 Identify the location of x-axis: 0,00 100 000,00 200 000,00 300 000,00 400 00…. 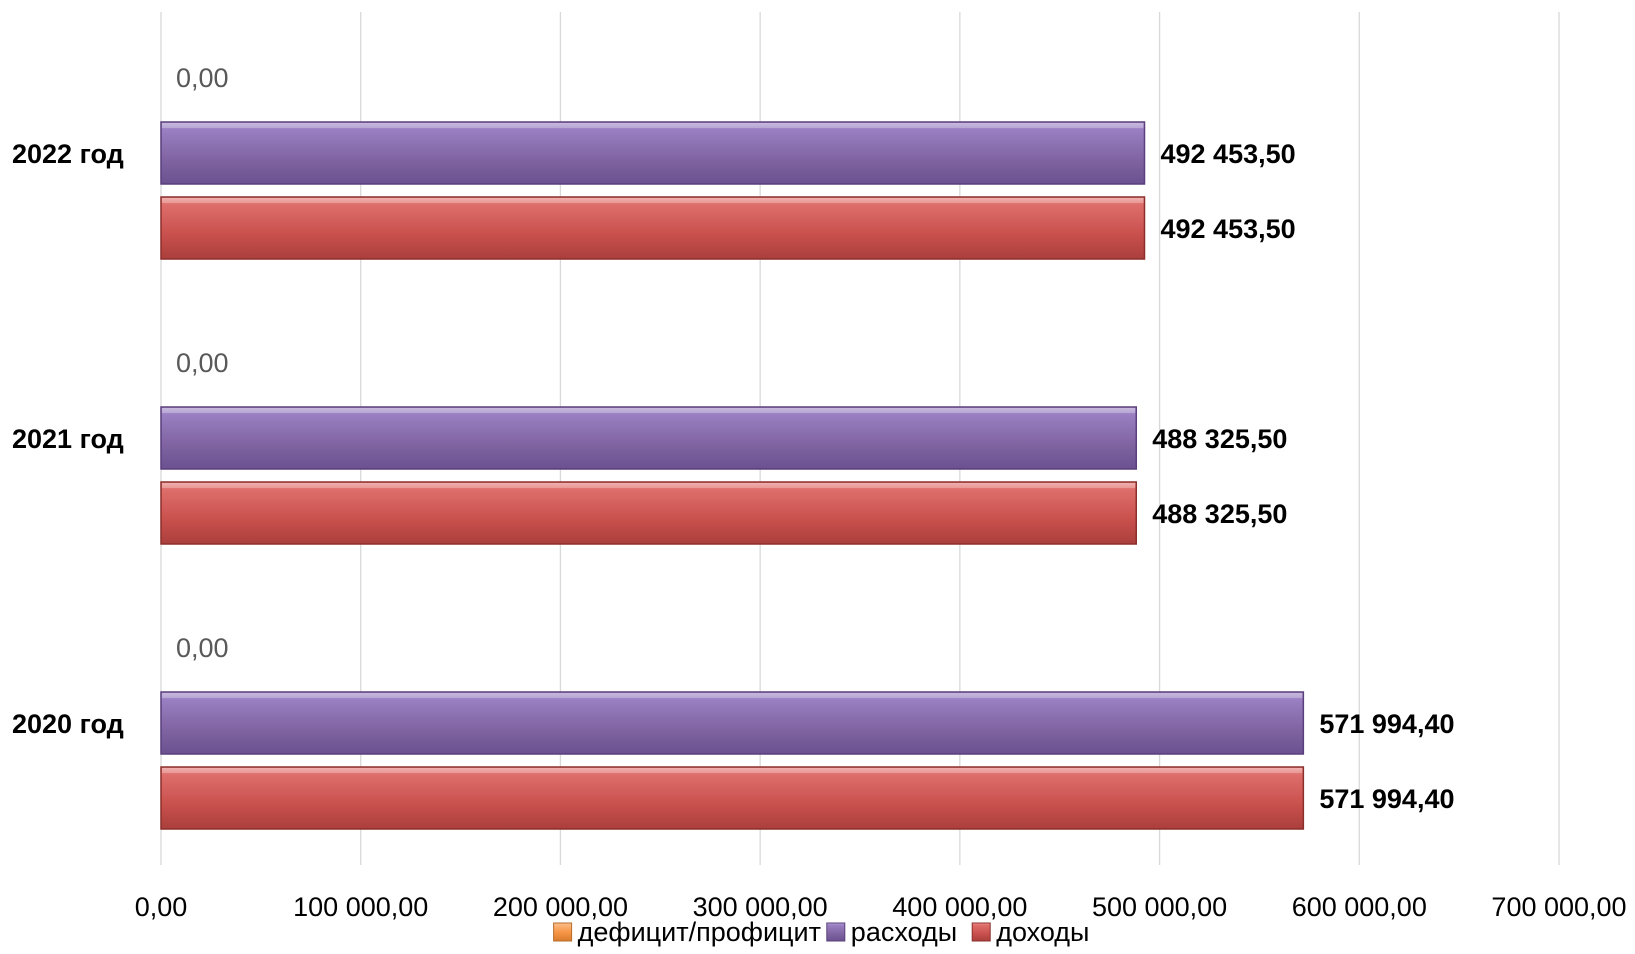
(881, 907).